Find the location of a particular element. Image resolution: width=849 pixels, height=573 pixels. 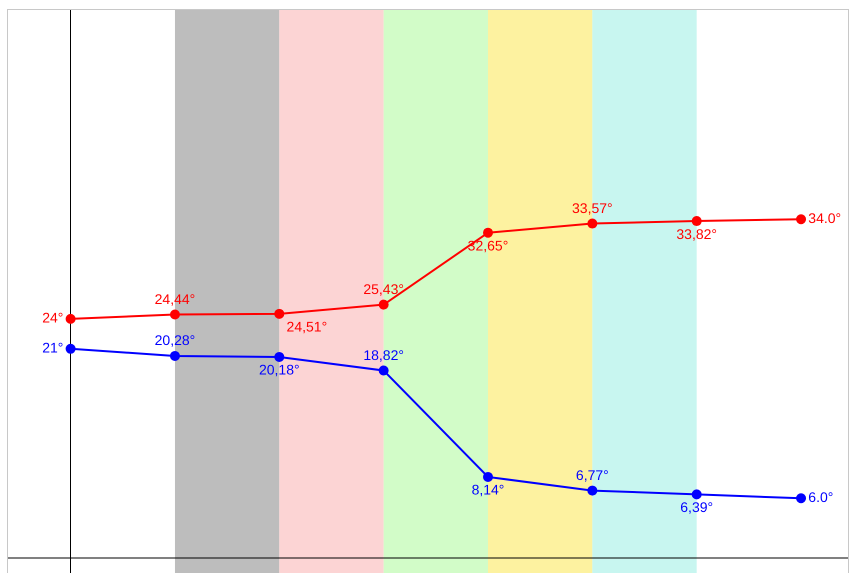

data-label: 6,77° is located at coordinates (592, 474).